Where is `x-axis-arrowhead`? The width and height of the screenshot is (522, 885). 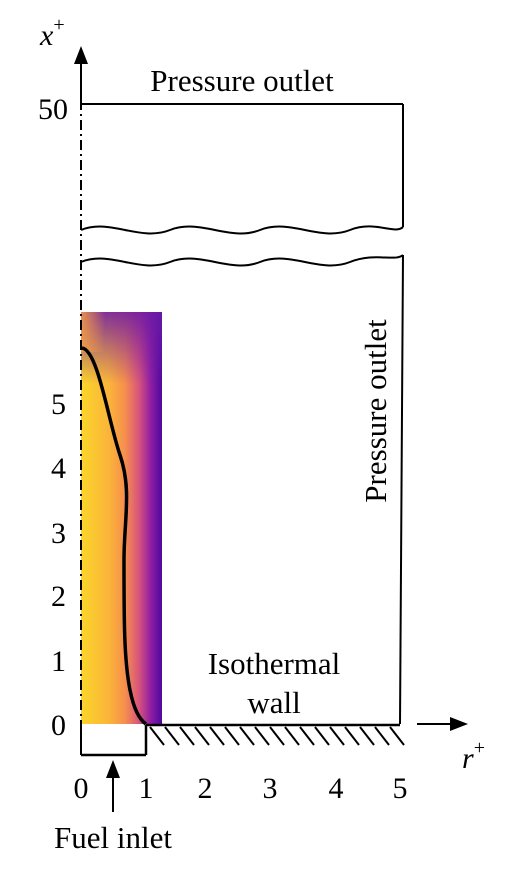 x-axis-arrowhead is located at coordinates (81, 55).